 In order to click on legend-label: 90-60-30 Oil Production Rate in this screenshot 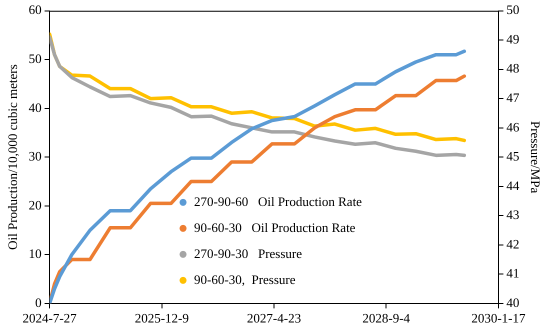, I will do `click(275, 227)`.